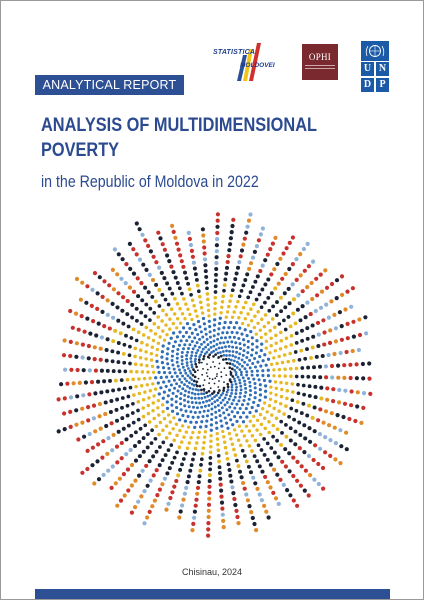 The image size is (424, 600). Describe the element at coordinates (219, 363) in the screenshot. I see `burst-center-dot` at that location.